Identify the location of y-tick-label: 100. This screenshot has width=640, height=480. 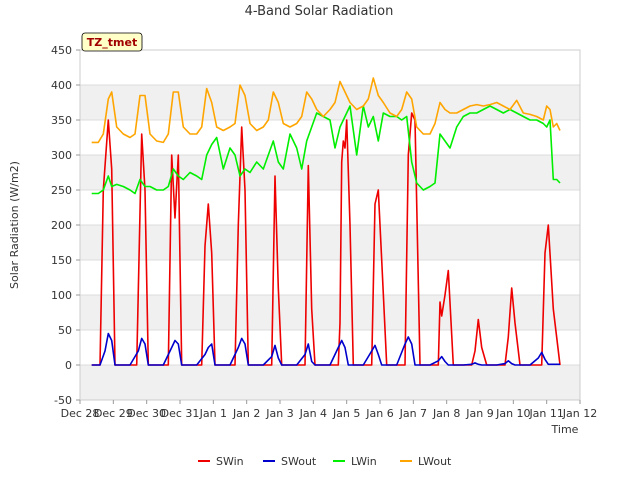
(61, 295).